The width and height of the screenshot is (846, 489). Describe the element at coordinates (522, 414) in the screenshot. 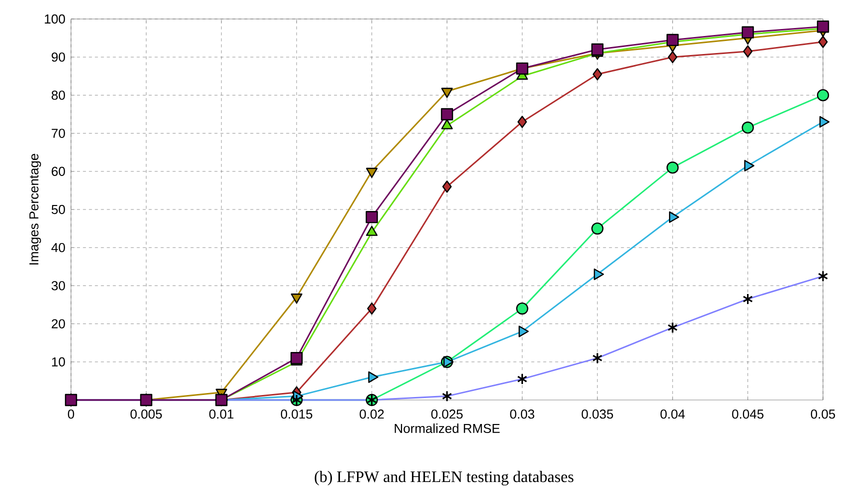

I see `x-tick-label: 0.03` at that location.